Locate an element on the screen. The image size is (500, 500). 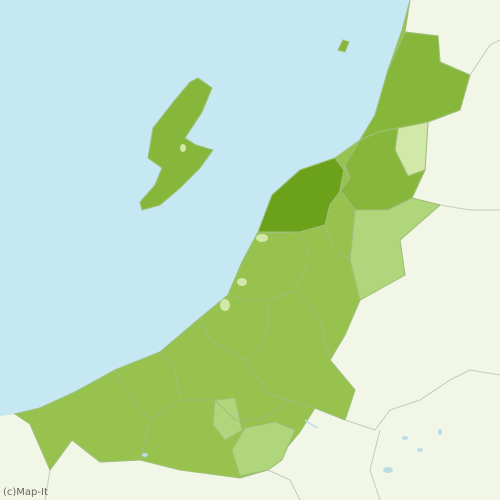
copyright-label: (c)Map-It is located at coordinates (25, 492).